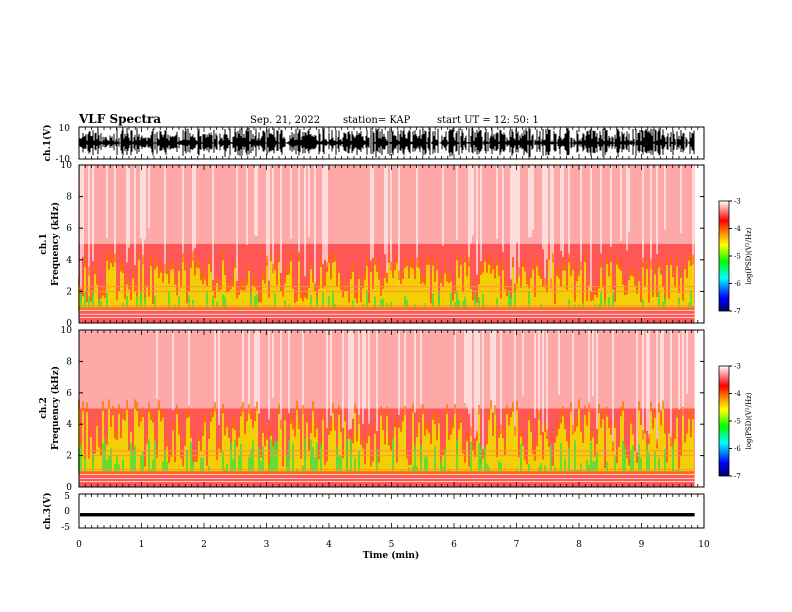 Image resolution: width=792 pixels, height=612 pixels. Describe the element at coordinates (517, 545) in the screenshot. I see `time-tick-label: 7` at that location.